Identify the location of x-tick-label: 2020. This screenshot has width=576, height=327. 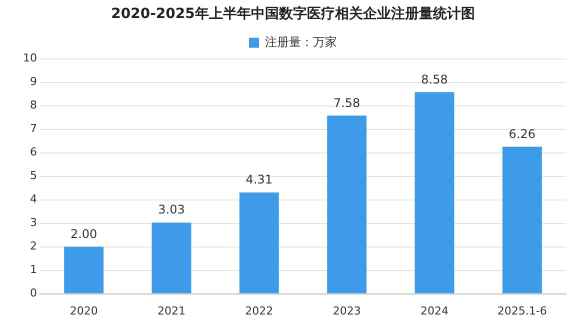
(84, 311).